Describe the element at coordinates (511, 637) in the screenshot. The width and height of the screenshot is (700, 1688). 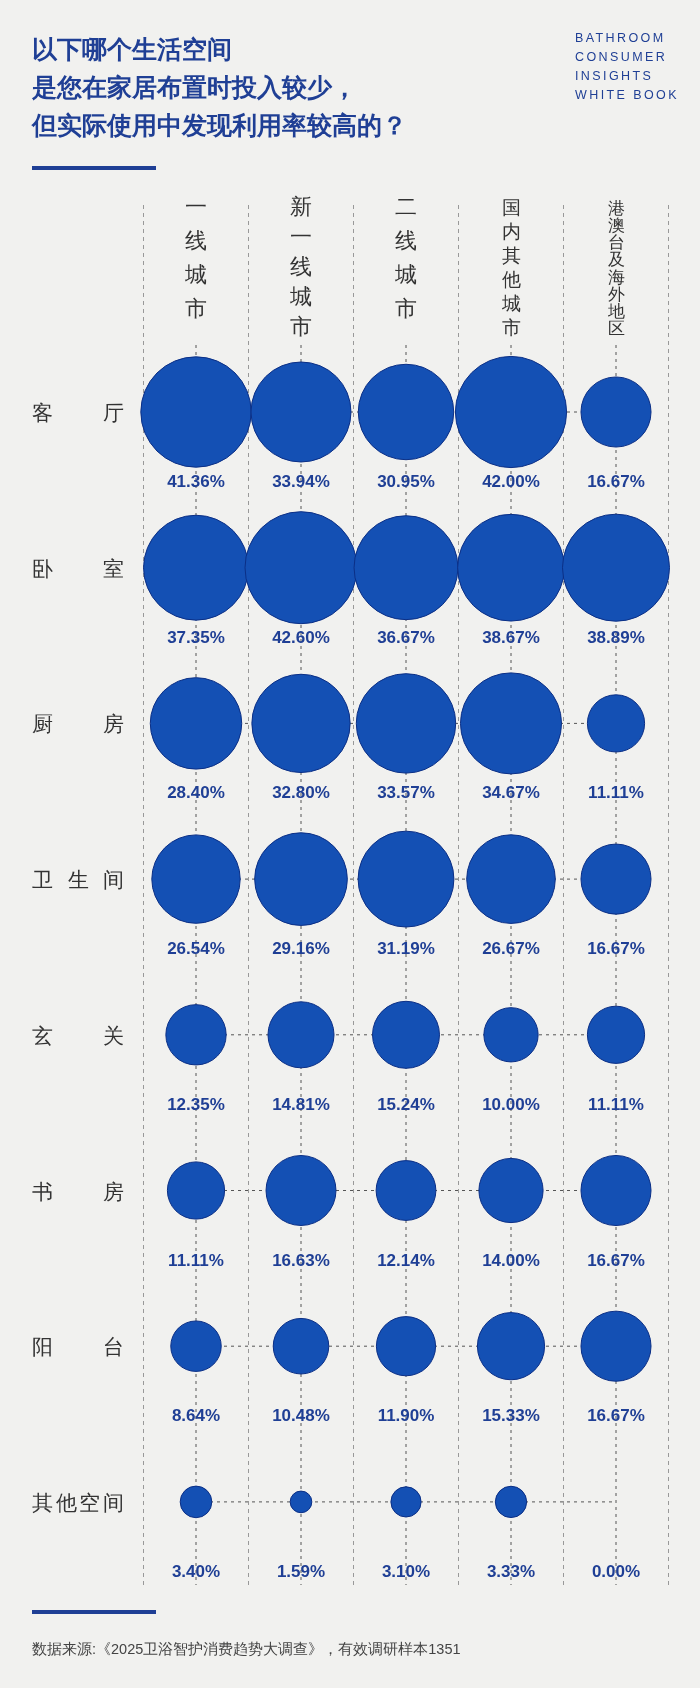
I see `cell-label: 38.67%` at that location.